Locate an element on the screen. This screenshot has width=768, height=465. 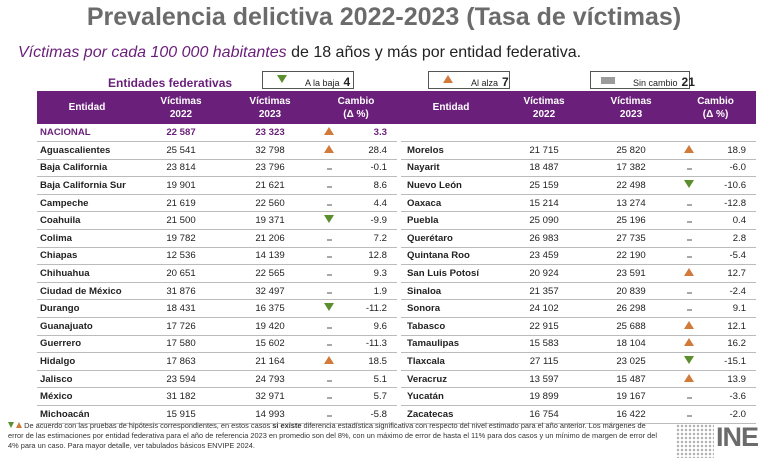
subtitle-emphasis: Víctimas por cada 100 000 habitantes is located at coordinates (152, 52).